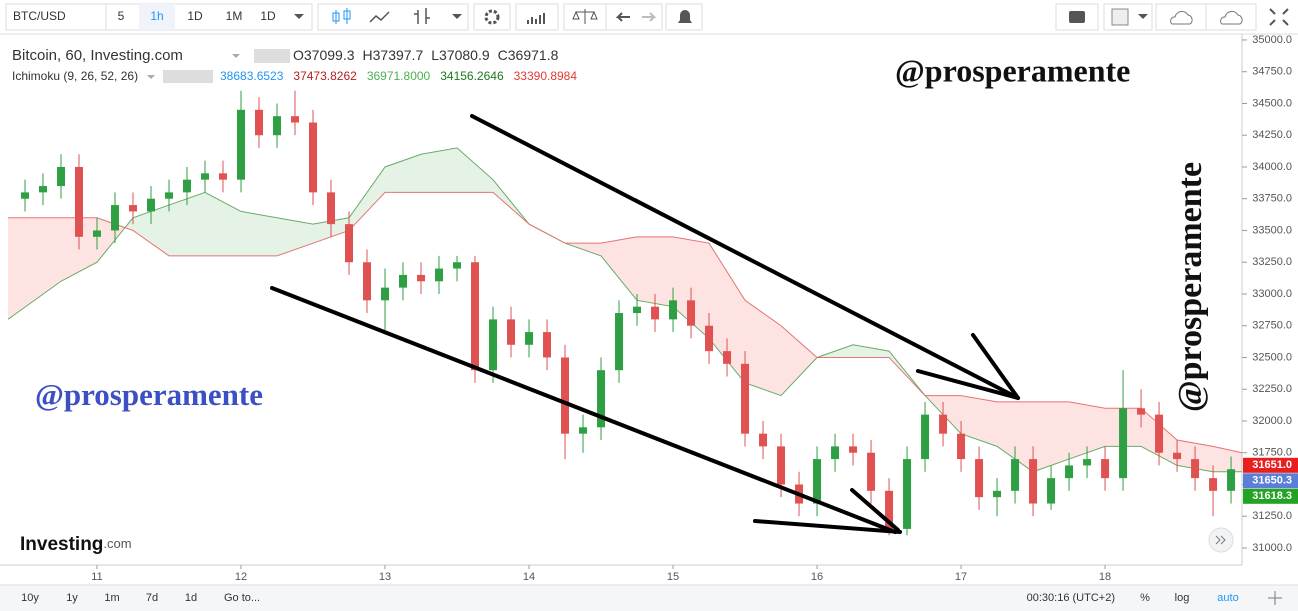 The image size is (1298, 611). Describe the element at coordinates (503, 55) in the screenshot. I see `ohlc-letter: C` at that location.